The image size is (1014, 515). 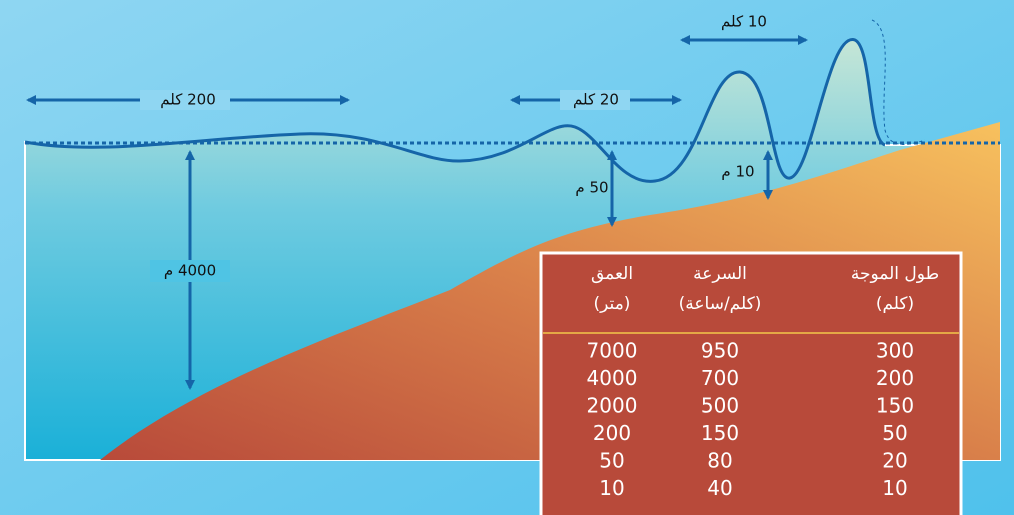 What do you see at coordinates (895, 274) in the screenshot?
I see `table-header: طول الموجة` at bounding box center [895, 274].